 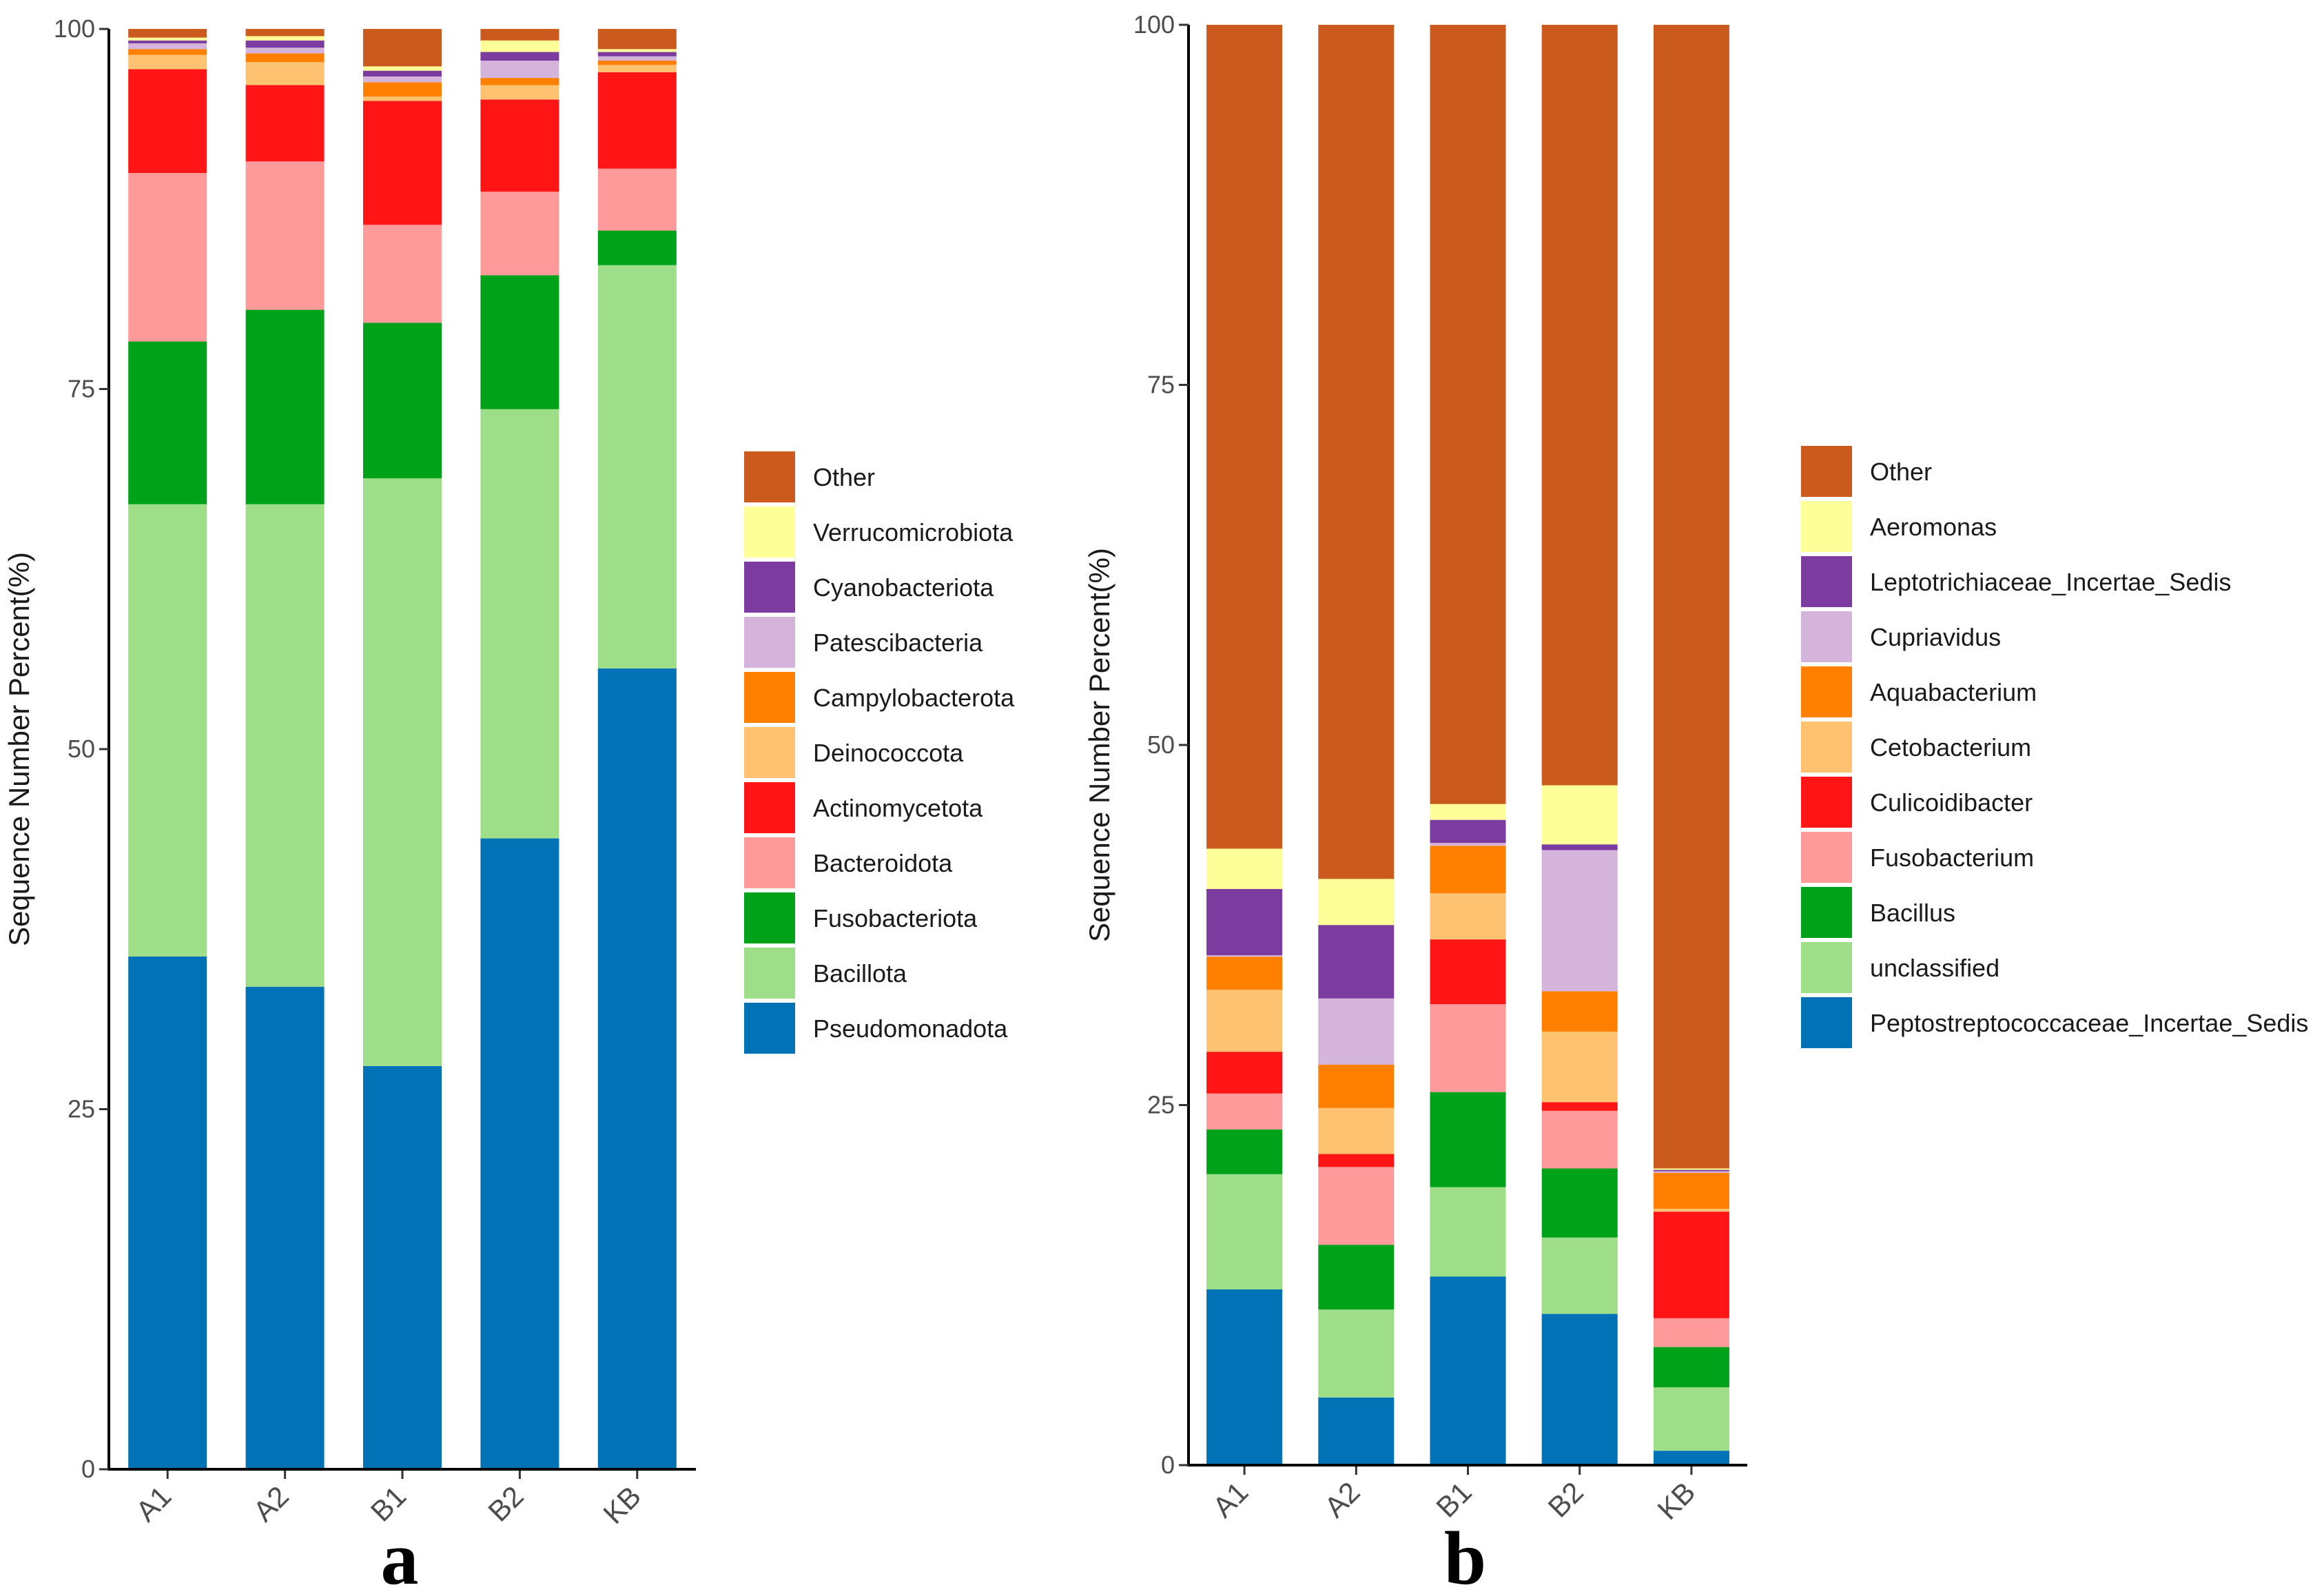 What do you see at coordinates (285, 1227) in the screenshot?
I see `panel-a-bar-a2-pseudomonadota` at bounding box center [285, 1227].